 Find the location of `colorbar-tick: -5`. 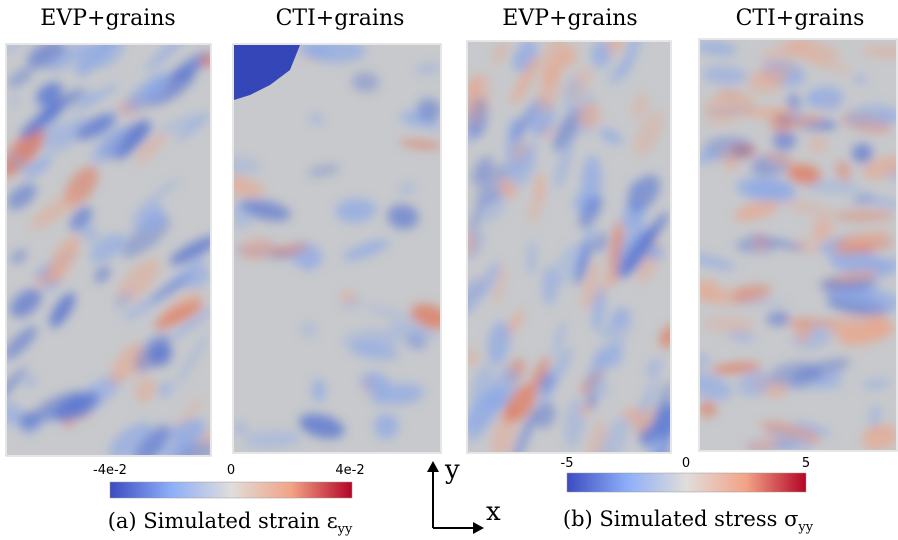

colorbar-tick: -5 is located at coordinates (567, 463).